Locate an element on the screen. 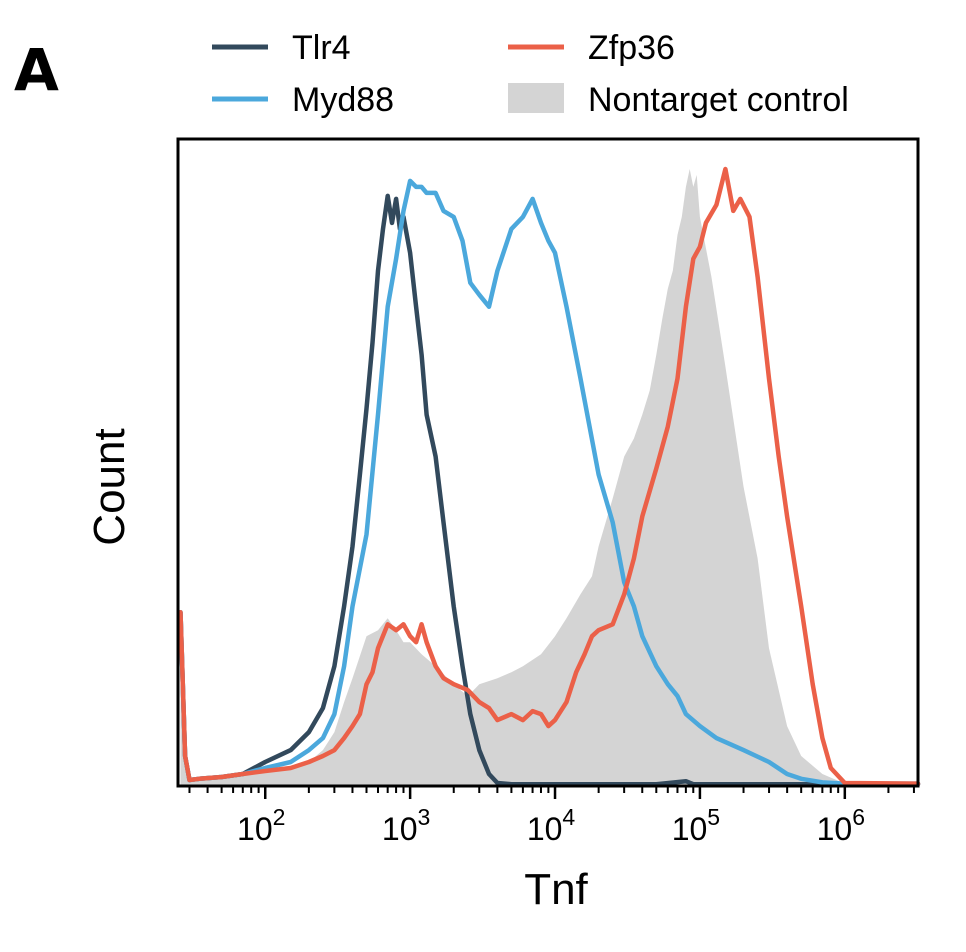  x-axis-ticks: 10² 10³ 10⁴ 10⁵ 10⁶ is located at coordinates (551, 816).